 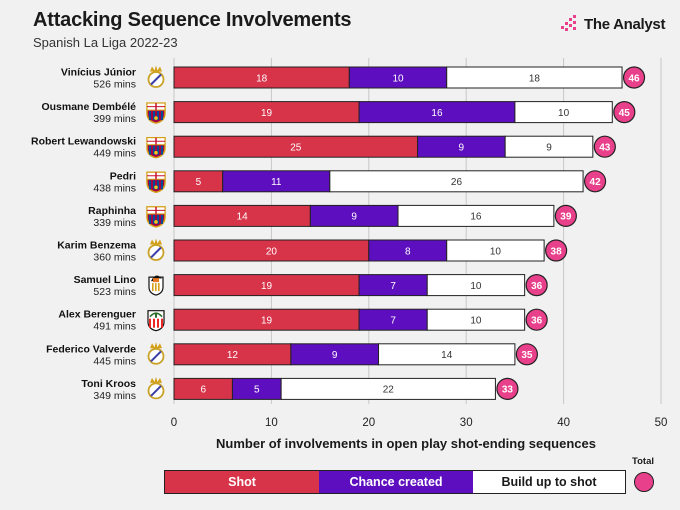 I want to click on player-name: Alex Berenguer, so click(x=97, y=315).